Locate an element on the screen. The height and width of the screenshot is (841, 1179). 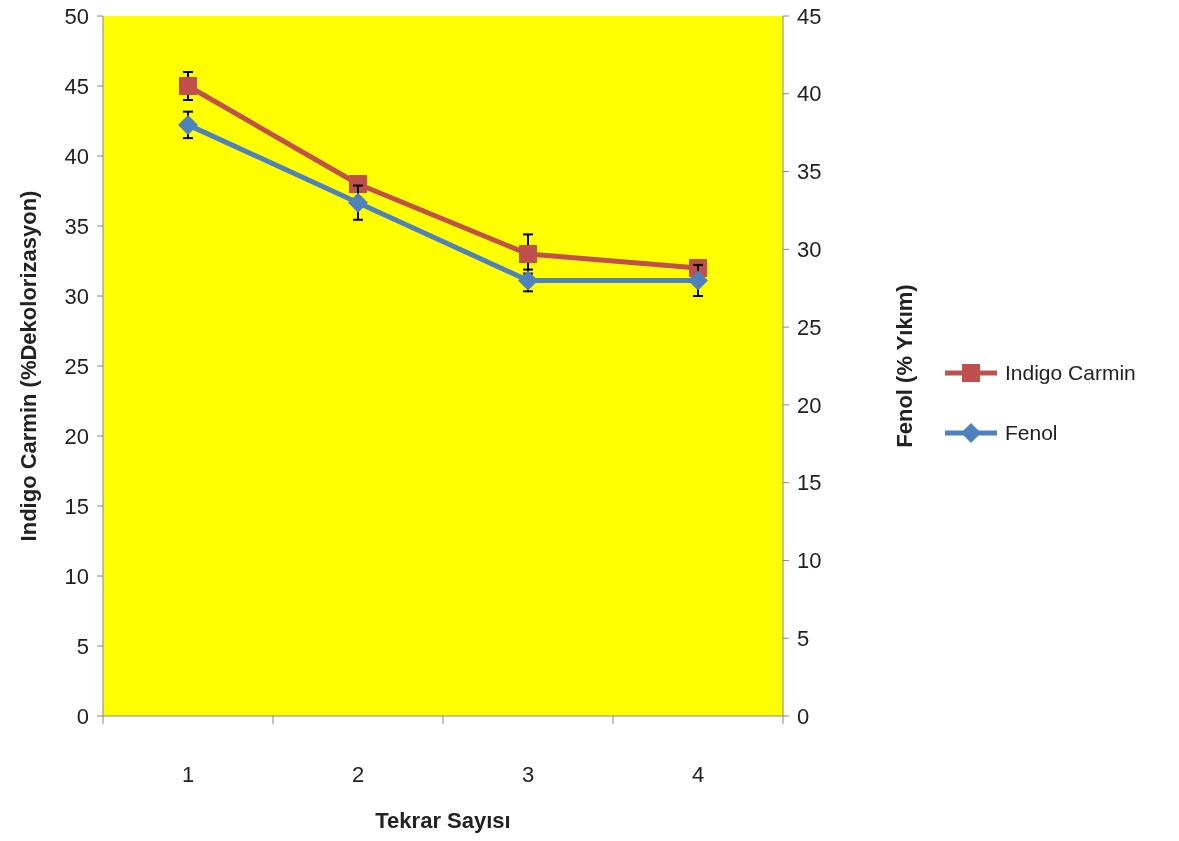
y2-axis-title: Fenol (% Yıkım) is located at coordinates (904, 366).